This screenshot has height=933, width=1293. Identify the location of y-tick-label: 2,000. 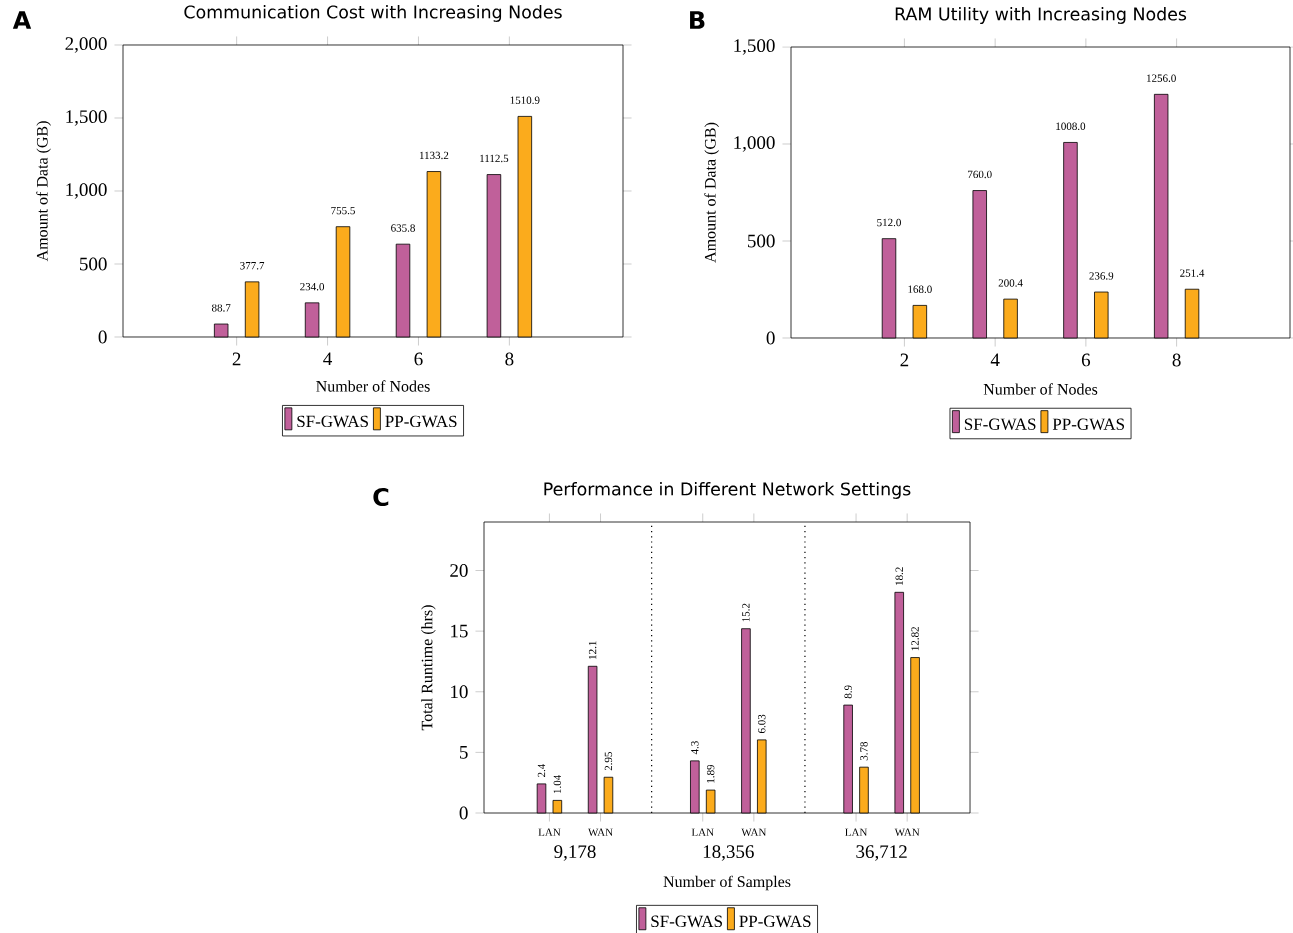
(86, 45).